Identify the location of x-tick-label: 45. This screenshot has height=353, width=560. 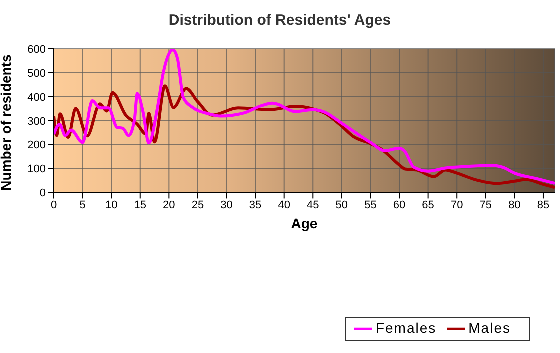
(313, 206).